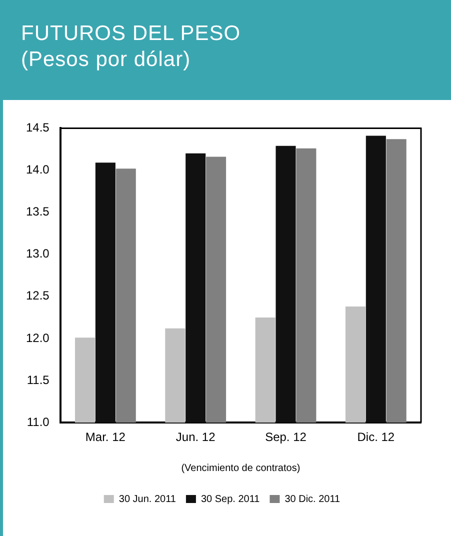  Describe the element at coordinates (38, 337) in the screenshot. I see `y-tick-label: 12.0` at that location.